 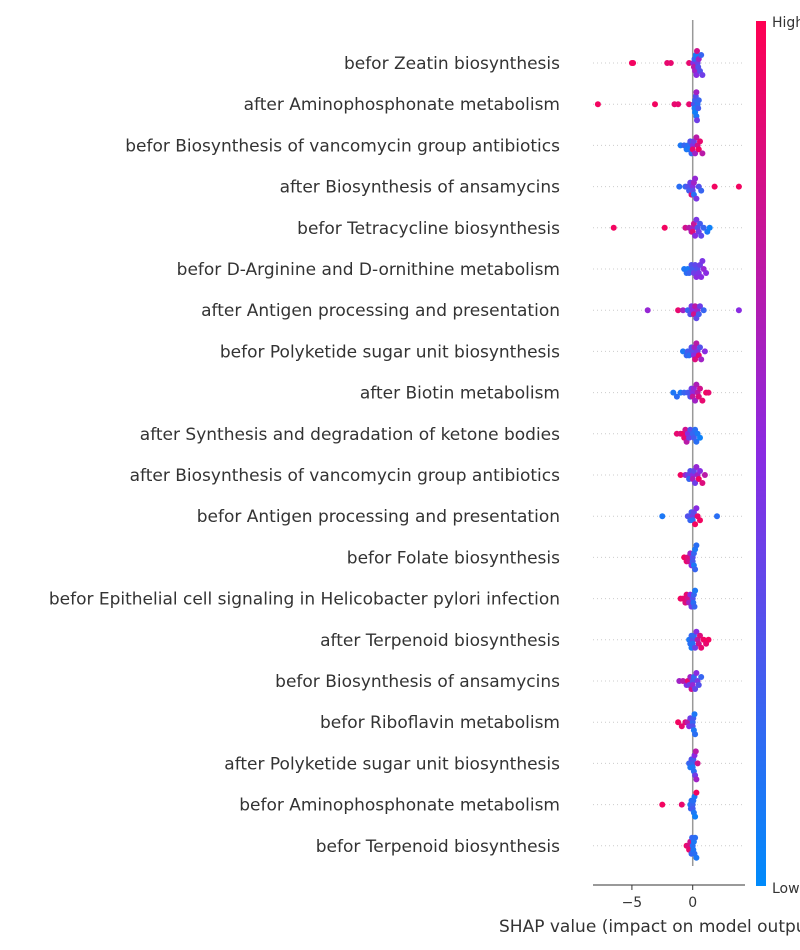 I want to click on feature-label: after Biotin metabolism, so click(x=460, y=394).